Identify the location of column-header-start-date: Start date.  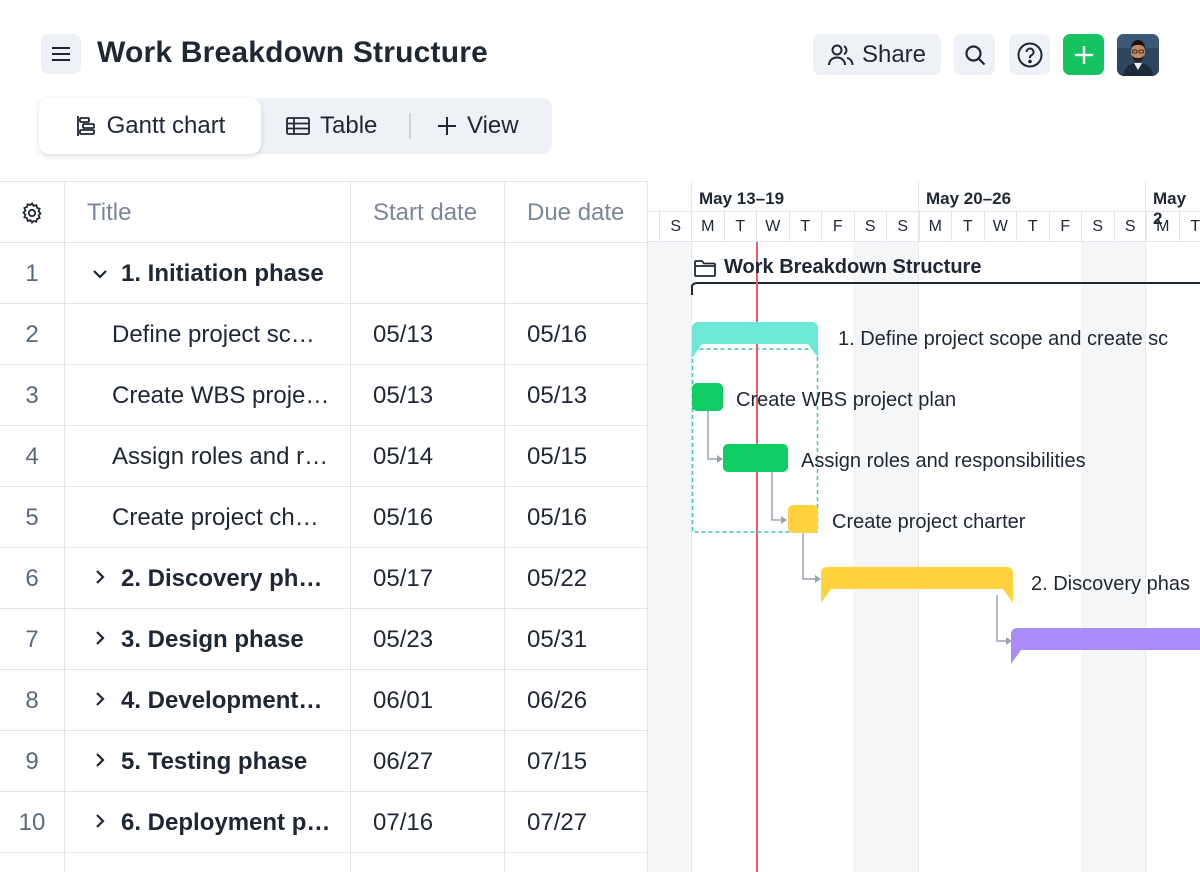
(427, 212).